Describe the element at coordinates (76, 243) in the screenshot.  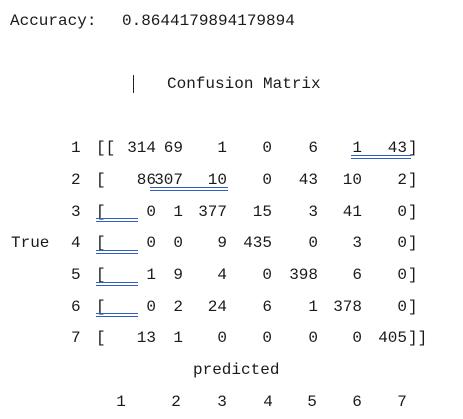
I see `row-label: 4` at that location.